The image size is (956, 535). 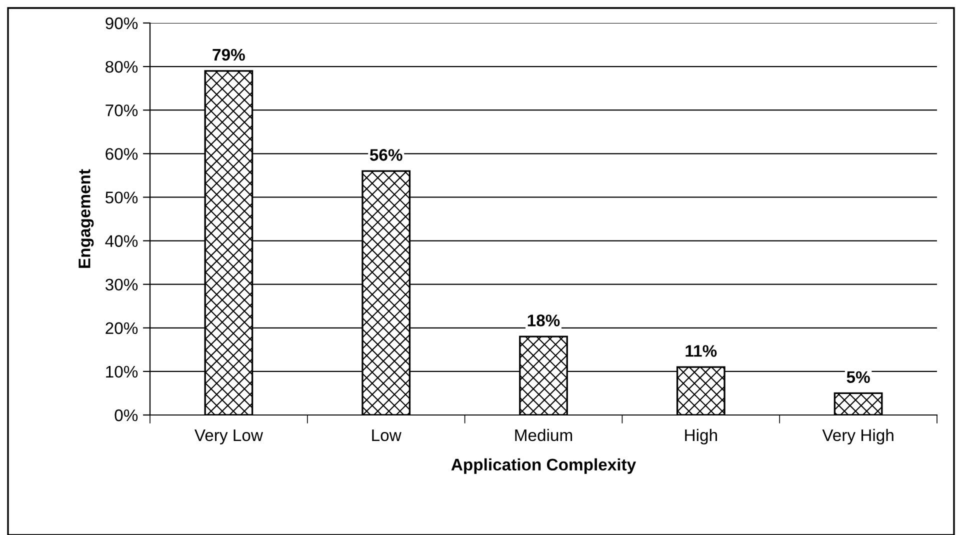 I want to click on x-axis-title: Application Complexity, so click(x=543, y=466).